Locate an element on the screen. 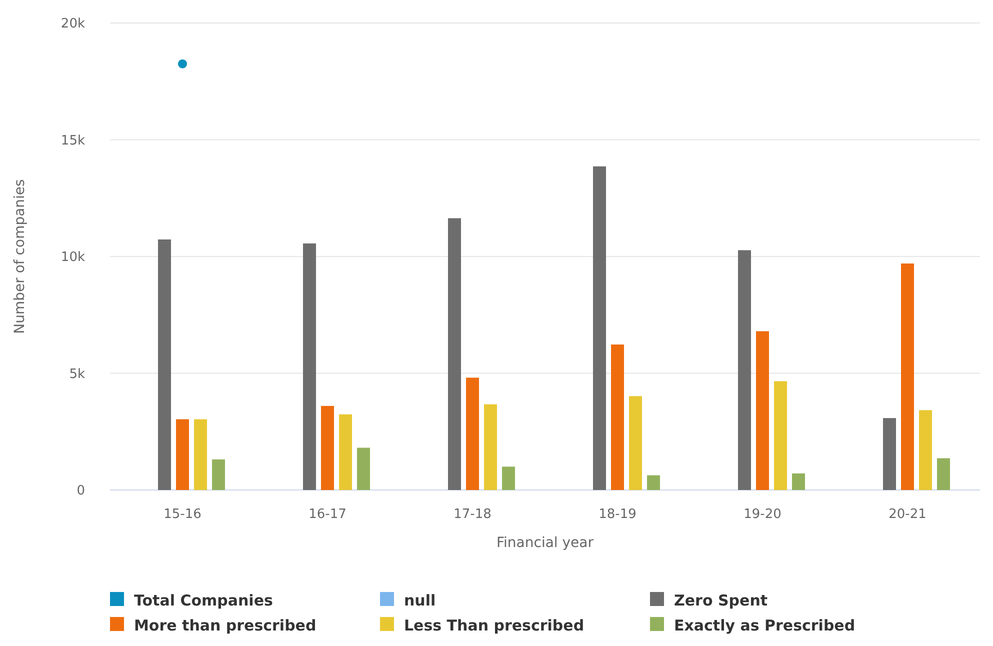 Image resolution: width=993 pixels, height=646 pixels. legend-label: Less Than prescribed is located at coordinates (494, 625).